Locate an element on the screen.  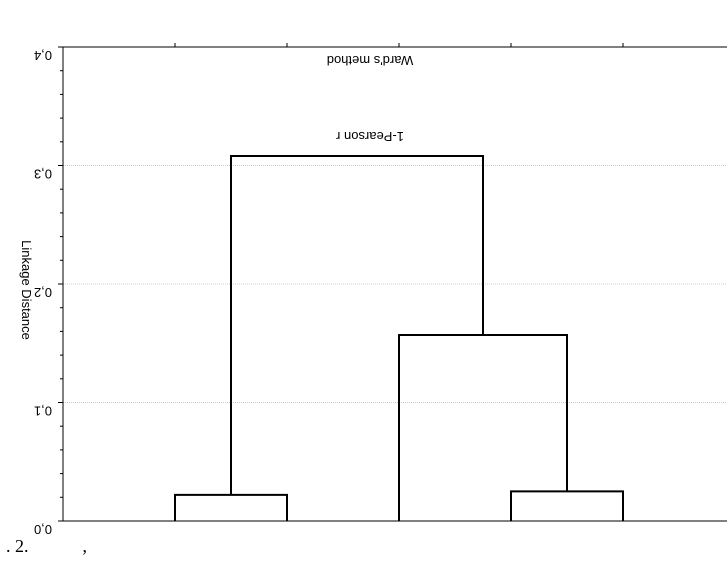
y-tick-label: 0,2 is located at coordinates (43, 292).